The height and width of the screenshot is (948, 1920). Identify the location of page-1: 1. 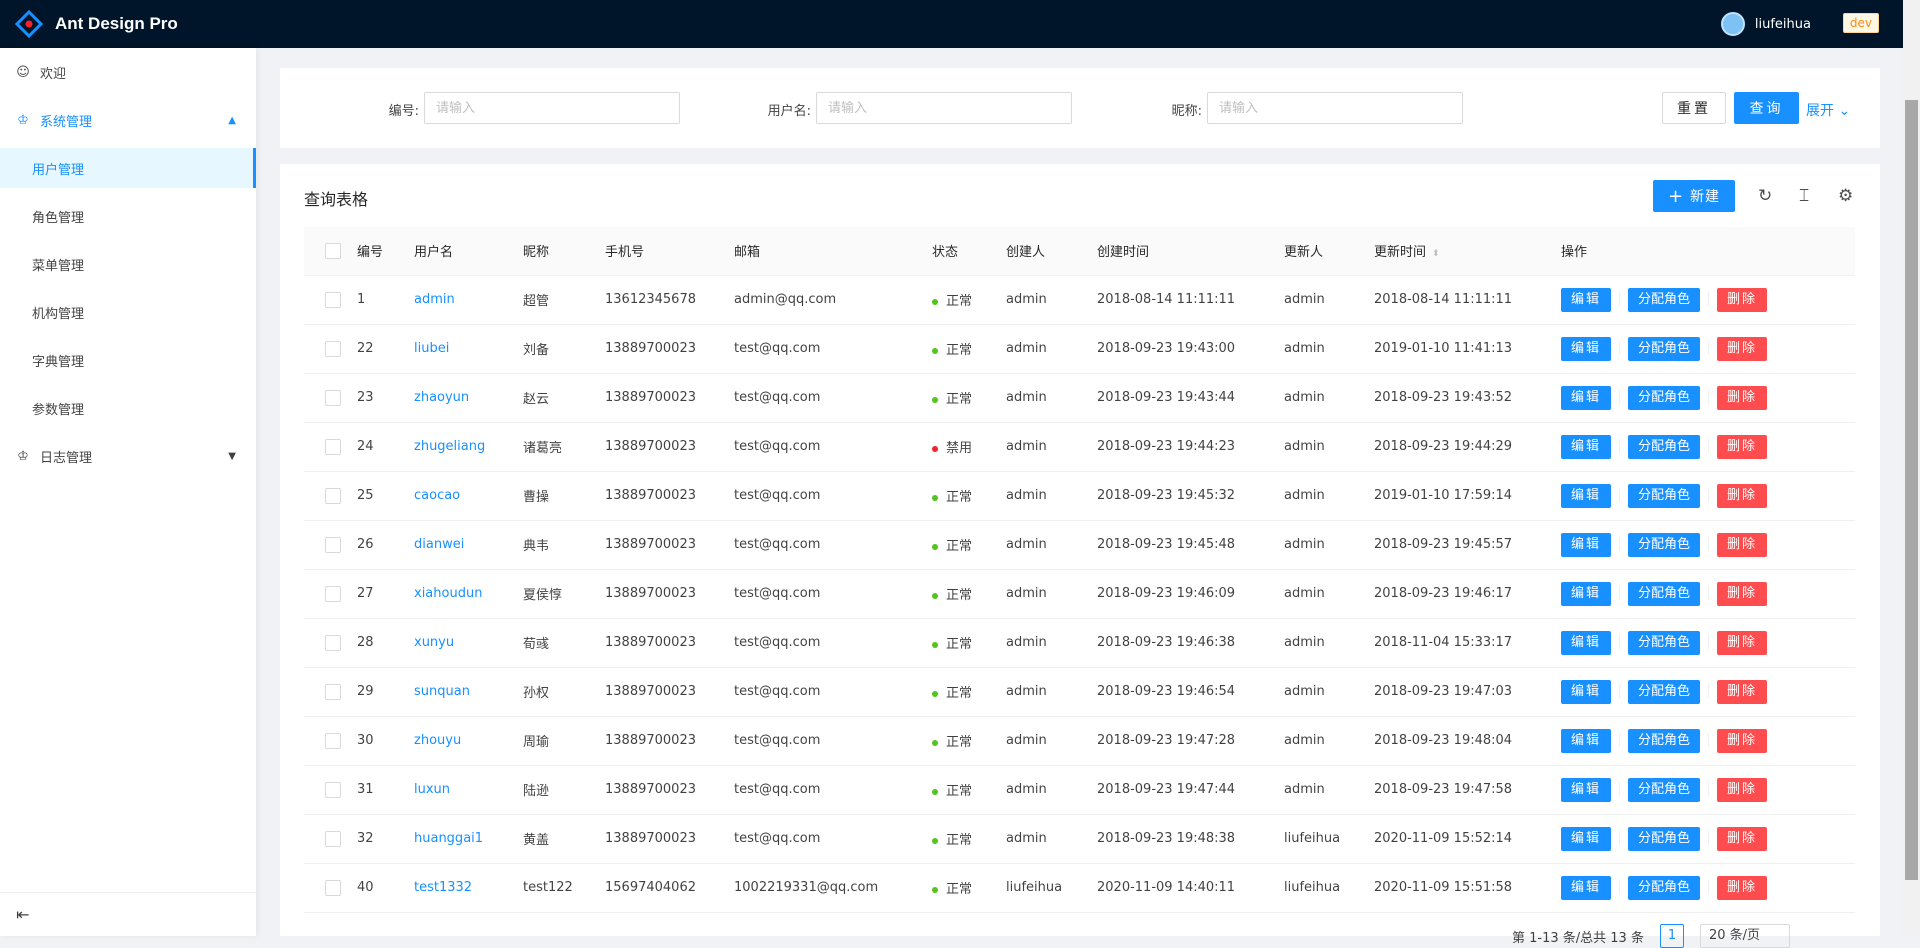
(1671, 936).